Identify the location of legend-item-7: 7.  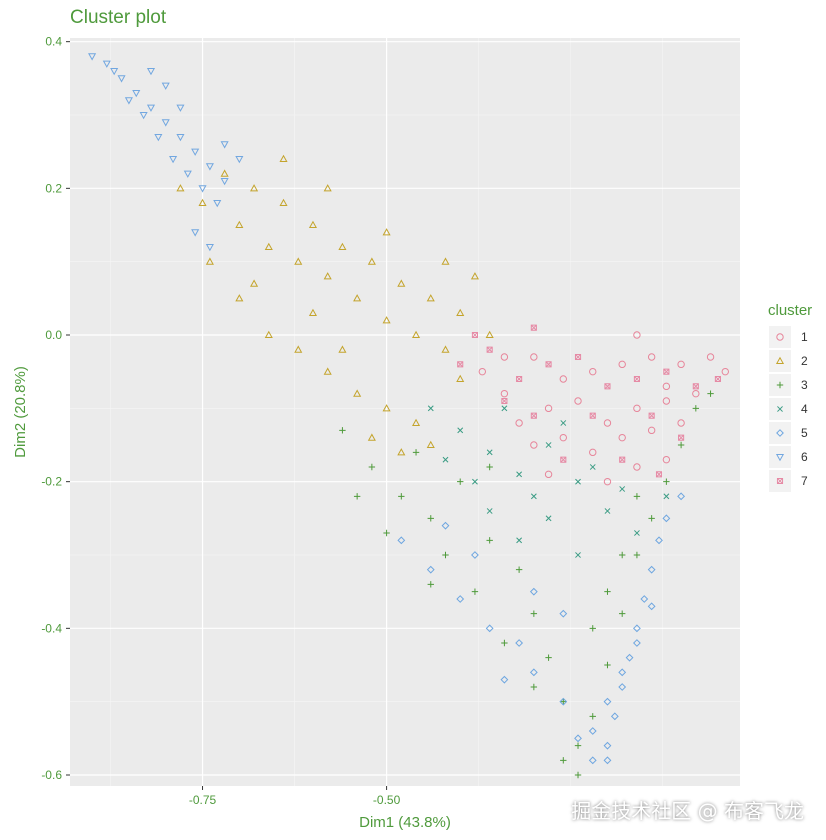
(788, 481).